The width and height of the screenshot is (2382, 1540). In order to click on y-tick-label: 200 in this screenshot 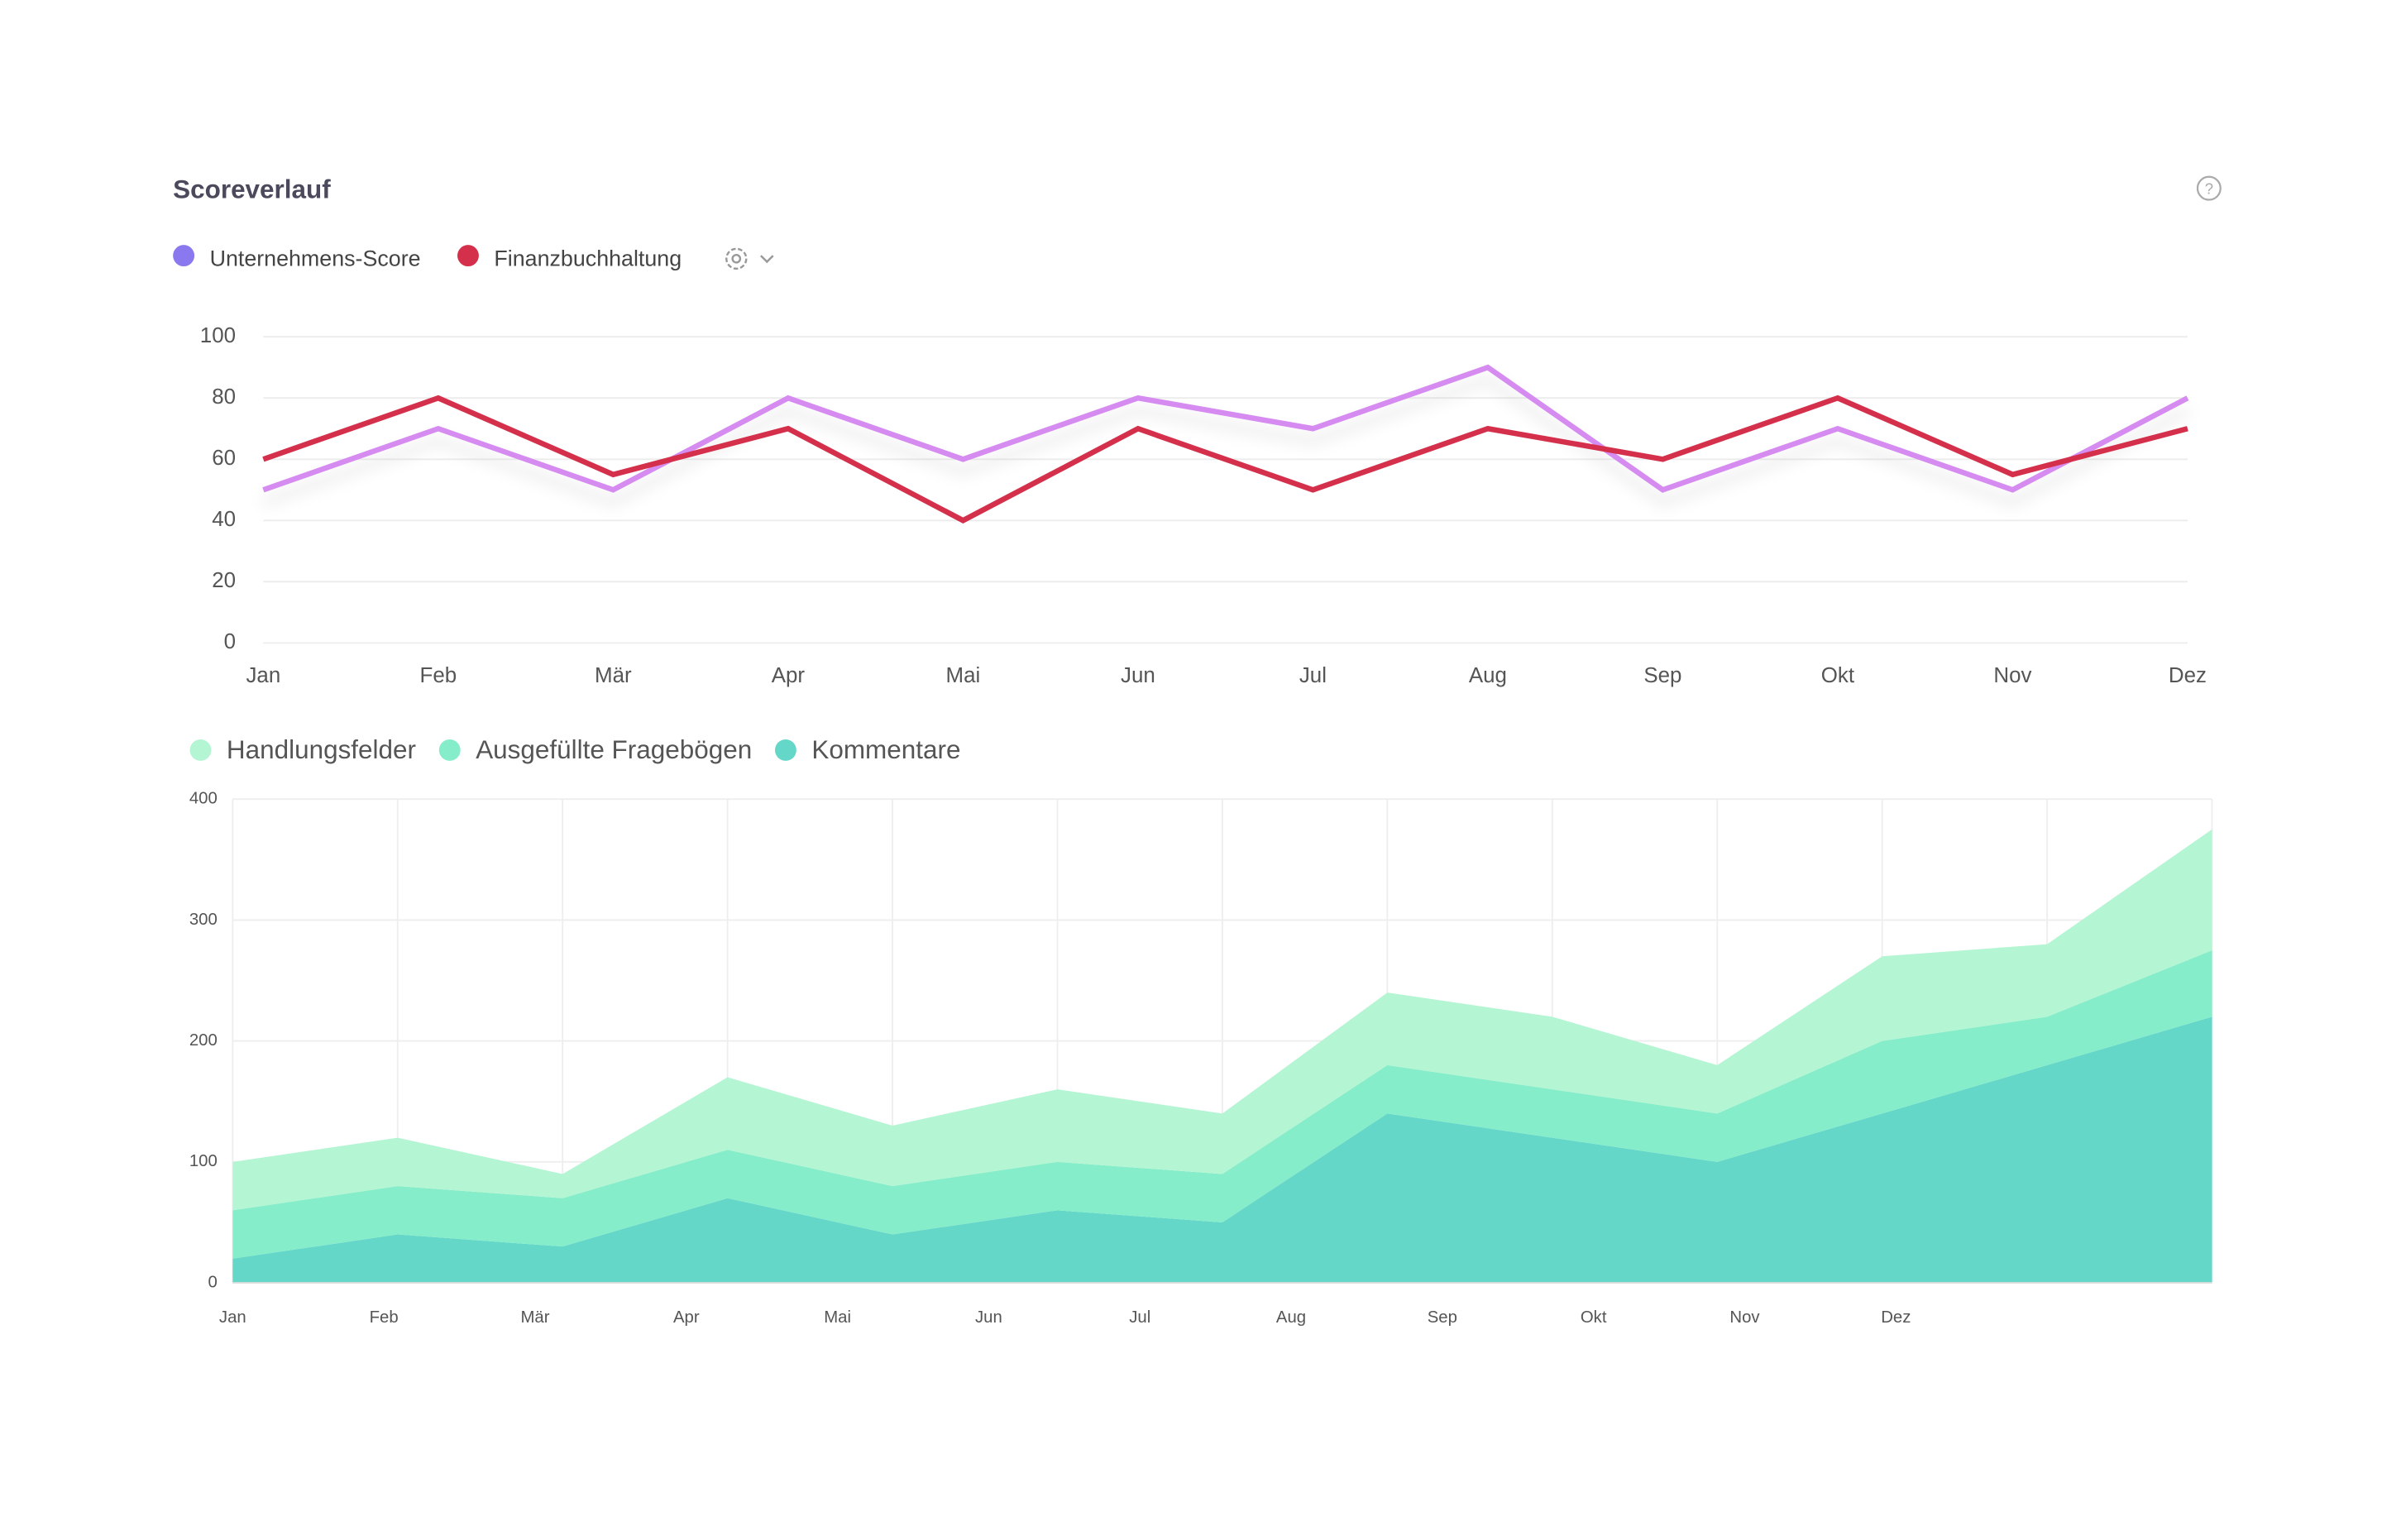, I will do `click(203, 1040)`.